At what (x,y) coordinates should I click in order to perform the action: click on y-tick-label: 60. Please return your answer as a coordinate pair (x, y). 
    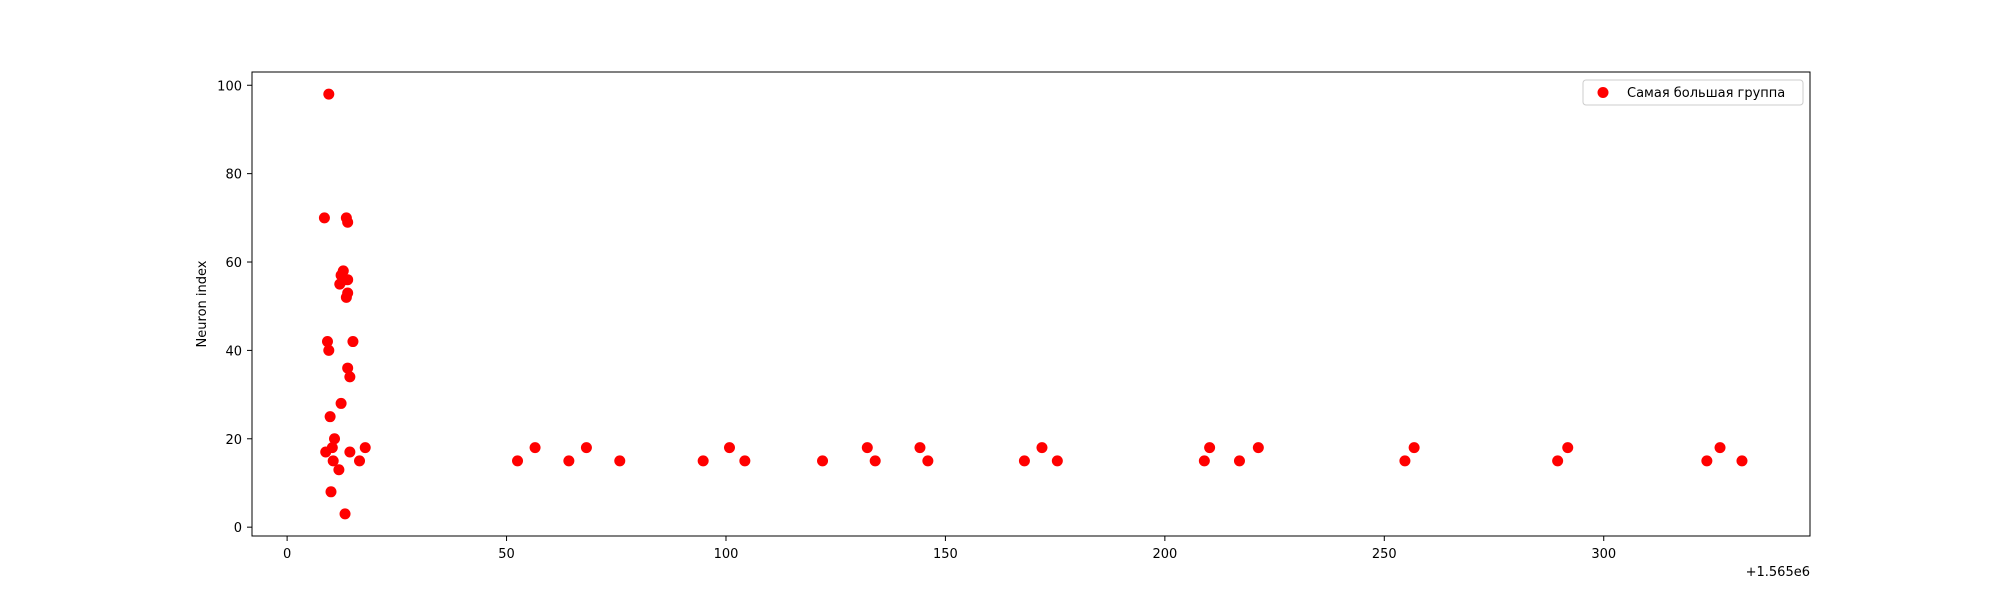
    Looking at the image, I should click on (233, 263).